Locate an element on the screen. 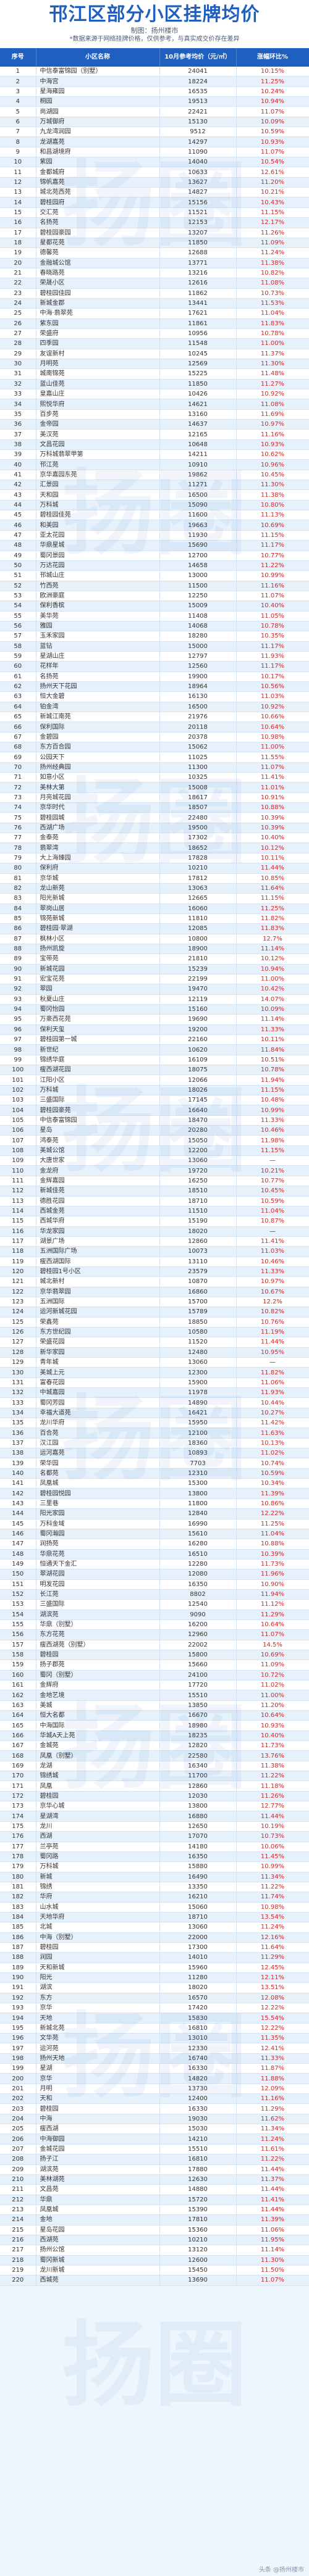 This screenshot has height=2576, width=309. row-no: 58 is located at coordinates (18, 646).